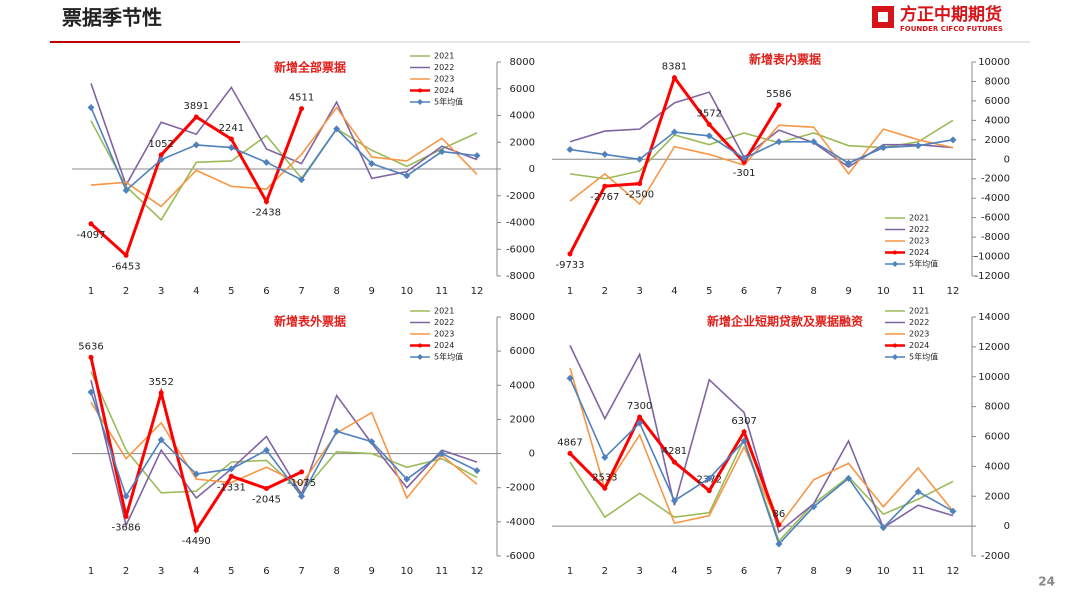 The height and width of the screenshot is (608, 1080). What do you see at coordinates (779, 514) in the screenshot?
I see `data-label: 86` at bounding box center [779, 514].